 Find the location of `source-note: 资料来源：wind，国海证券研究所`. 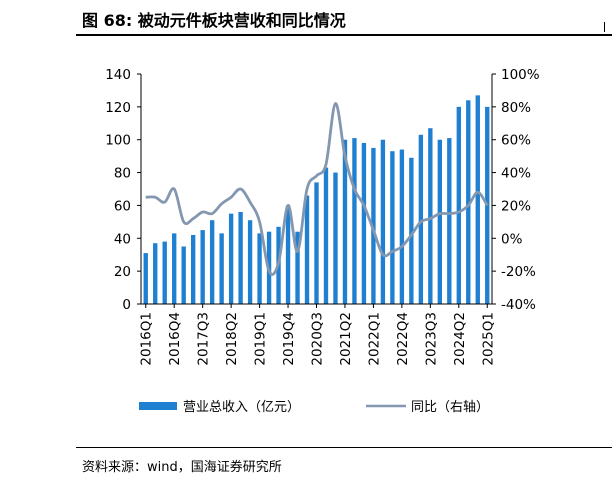

source-note: 资料来源：wind，国海证券研究所 is located at coordinates (182, 467).